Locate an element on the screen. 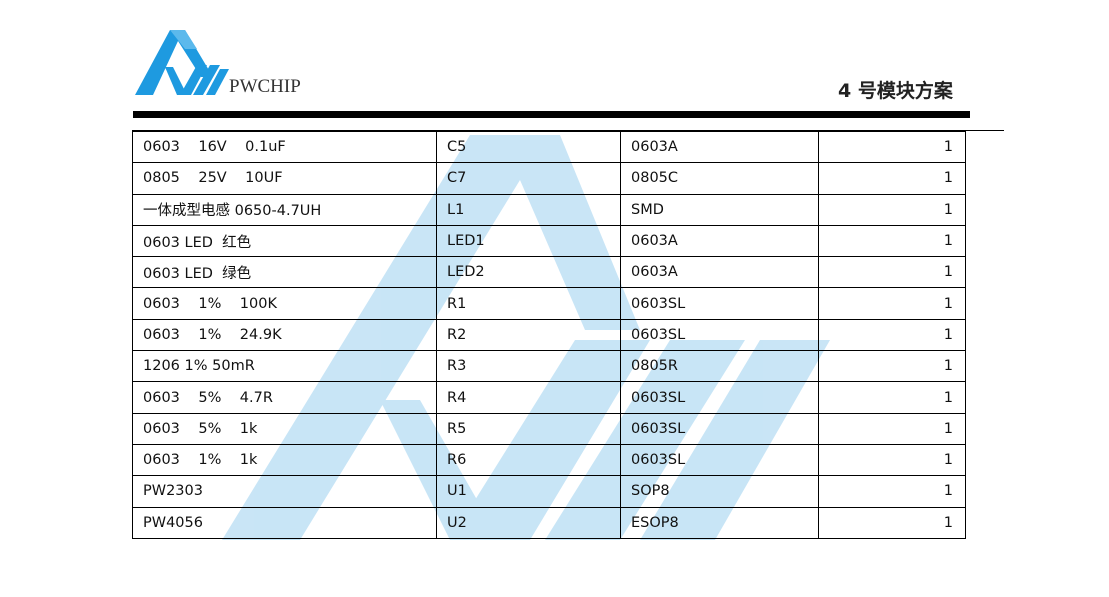 The height and width of the screenshot is (597, 1109). header-divider is located at coordinates (551, 114).